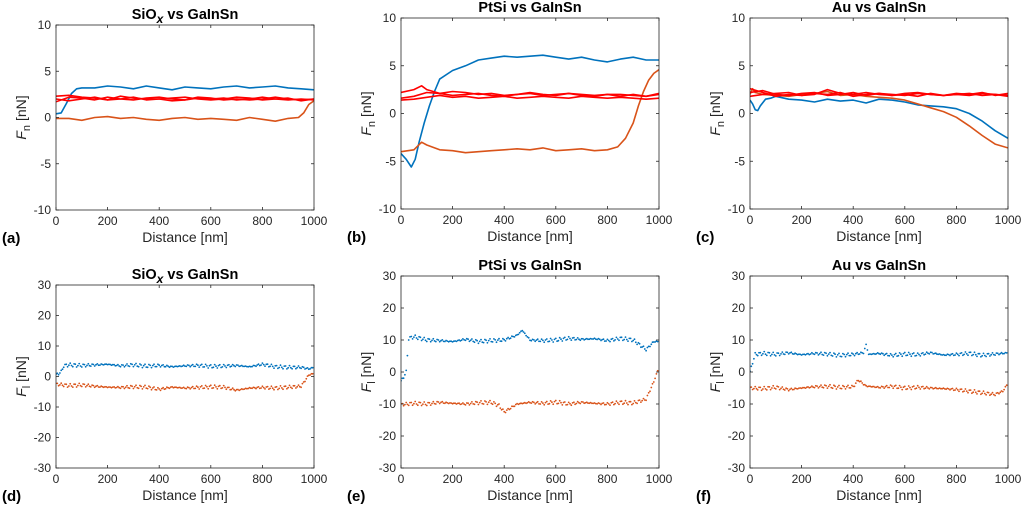  What do you see at coordinates (453, 220) in the screenshot?
I see `x-tick-label: 200` at bounding box center [453, 220].